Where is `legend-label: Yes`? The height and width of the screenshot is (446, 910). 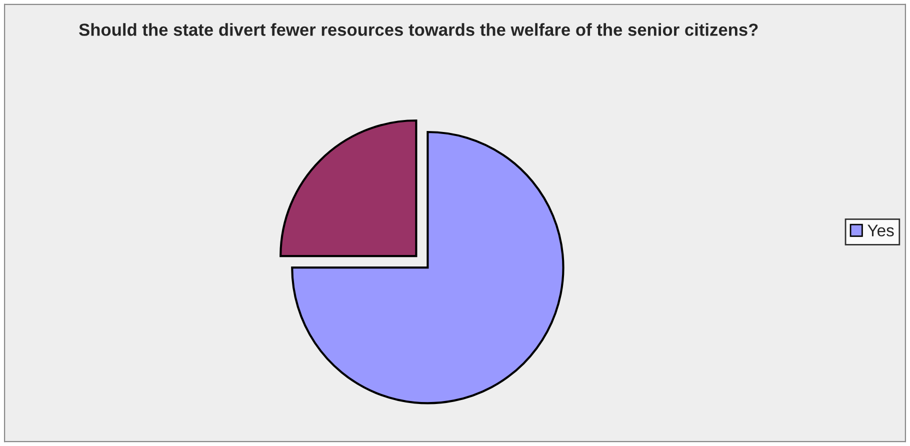 legend-label: Yes is located at coordinates (881, 230).